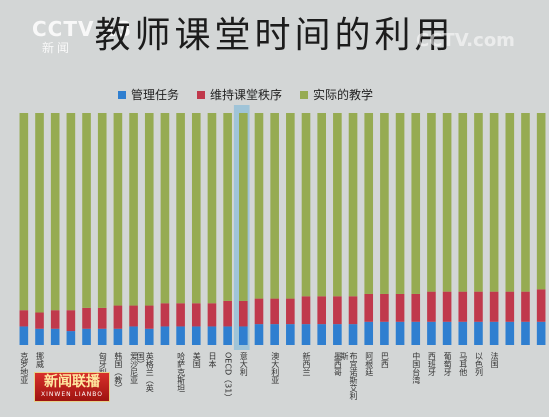 The image size is (549, 417). I want to click on news-program-badge: 新闻联播 XINWEN LIANBO, so click(72, 387).